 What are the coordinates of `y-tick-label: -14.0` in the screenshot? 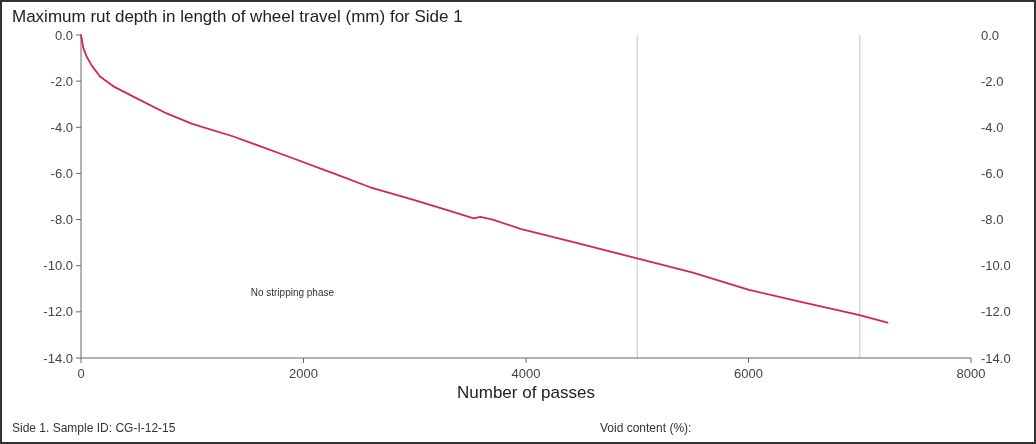 It's located at (58, 358).